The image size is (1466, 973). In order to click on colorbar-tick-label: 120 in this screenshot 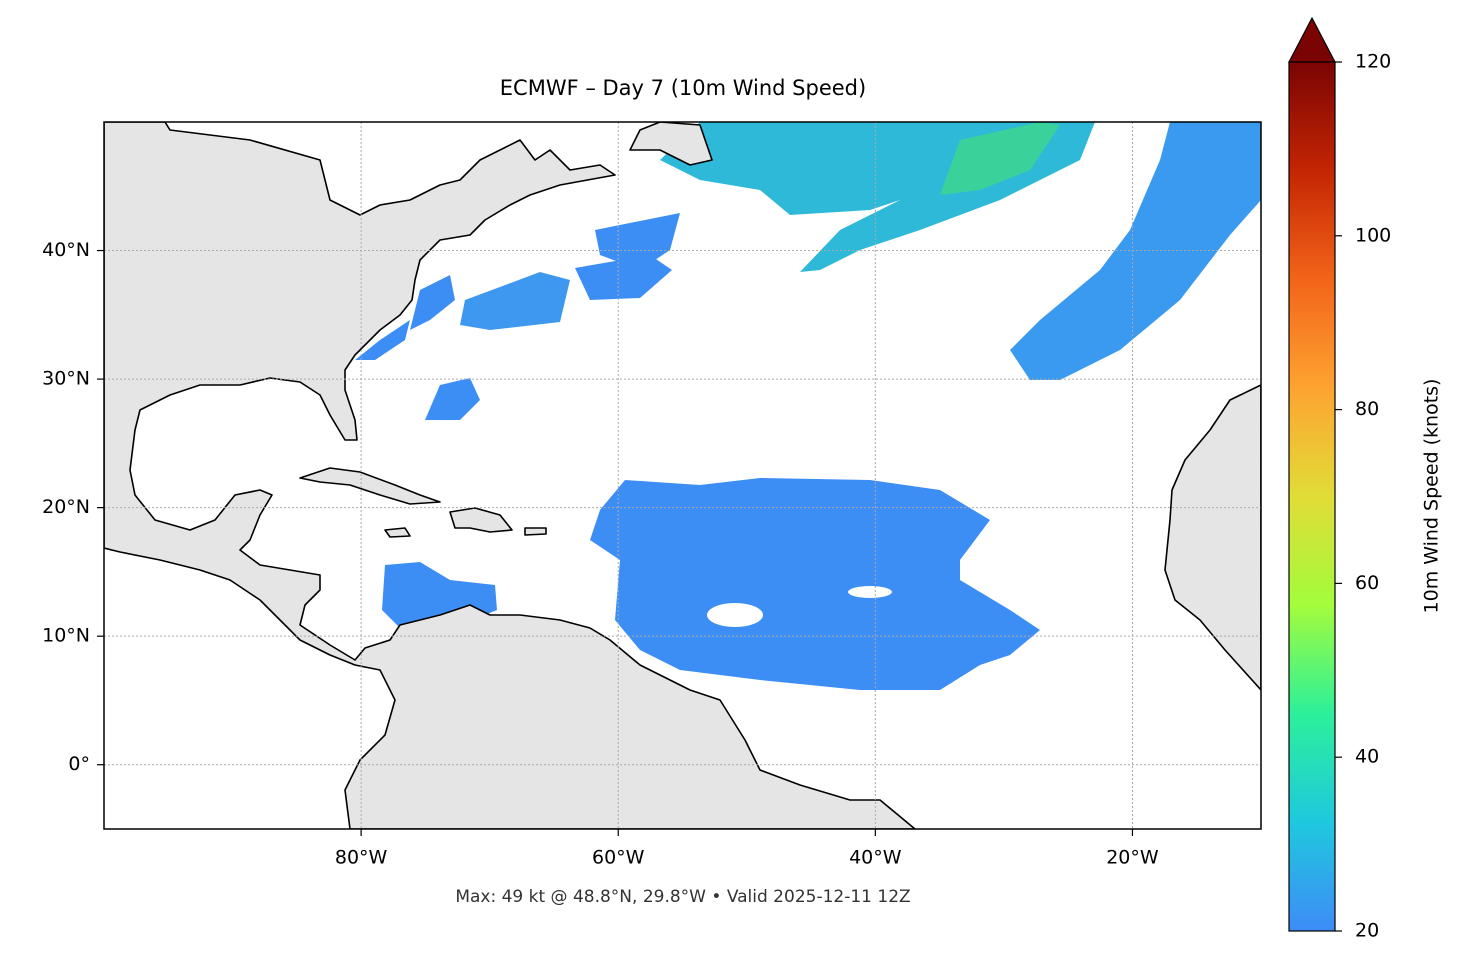, I will do `click(1373, 62)`.